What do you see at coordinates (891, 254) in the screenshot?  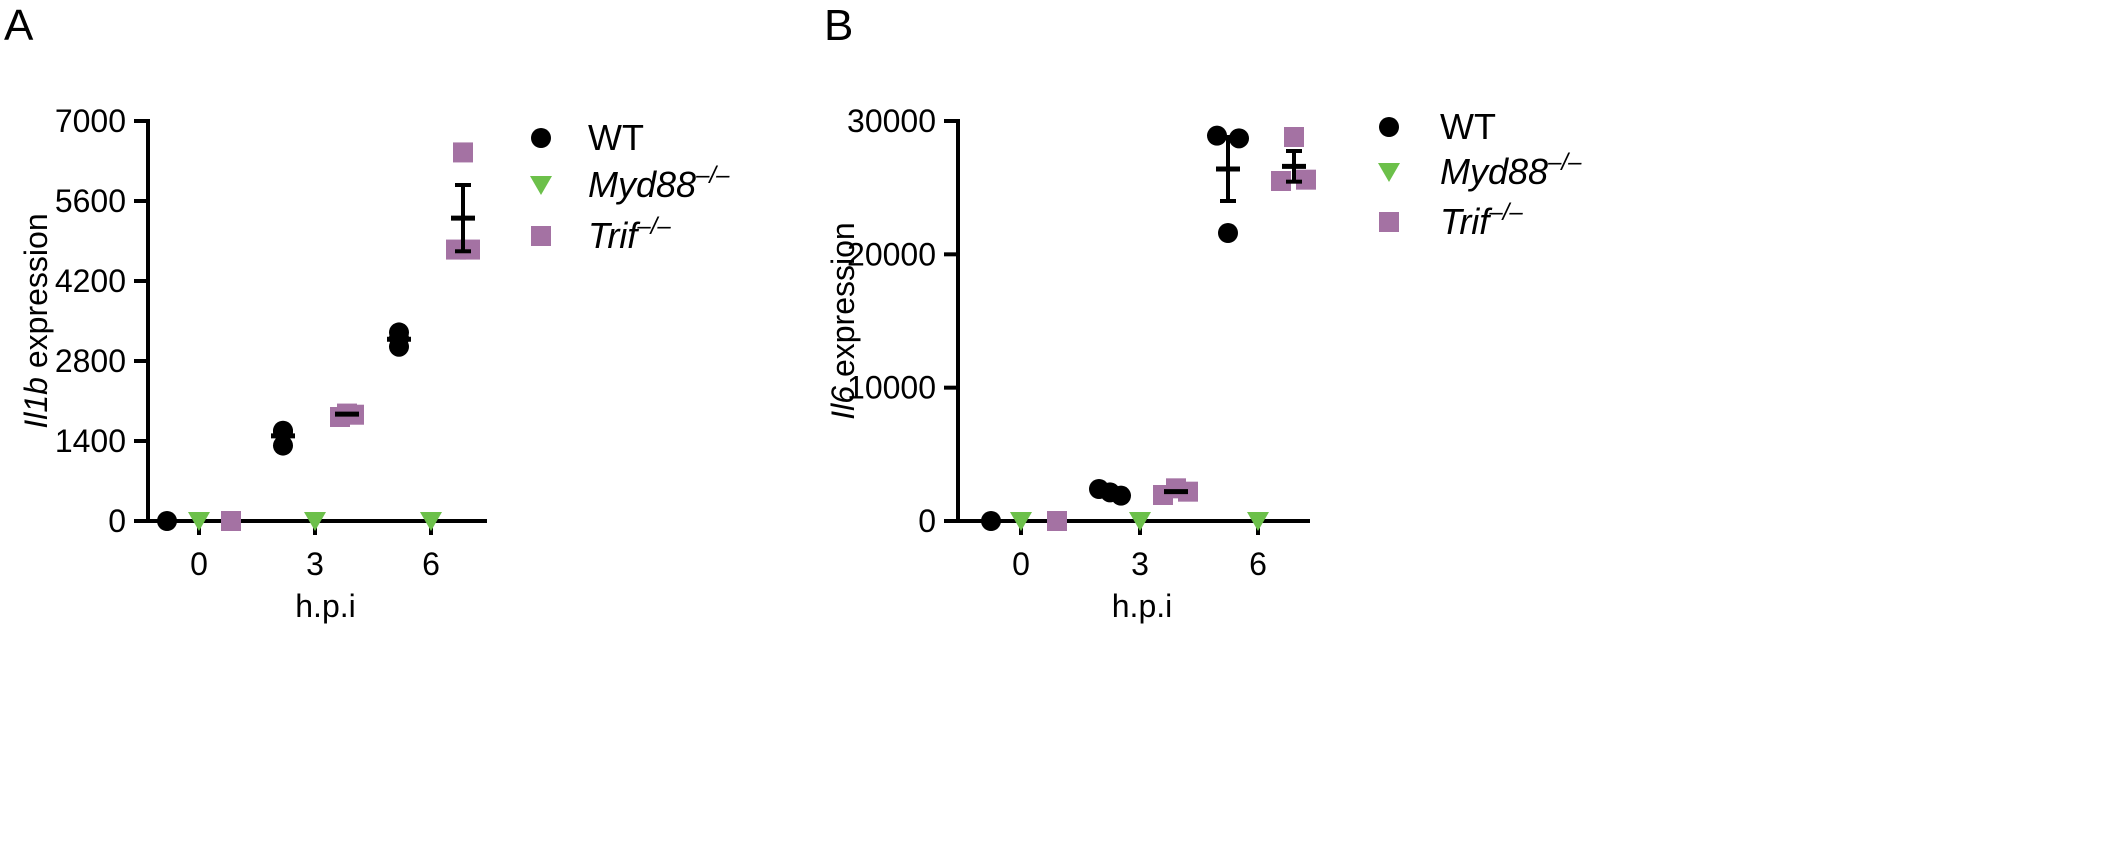 I see `y-tick-label: 20000` at bounding box center [891, 254].